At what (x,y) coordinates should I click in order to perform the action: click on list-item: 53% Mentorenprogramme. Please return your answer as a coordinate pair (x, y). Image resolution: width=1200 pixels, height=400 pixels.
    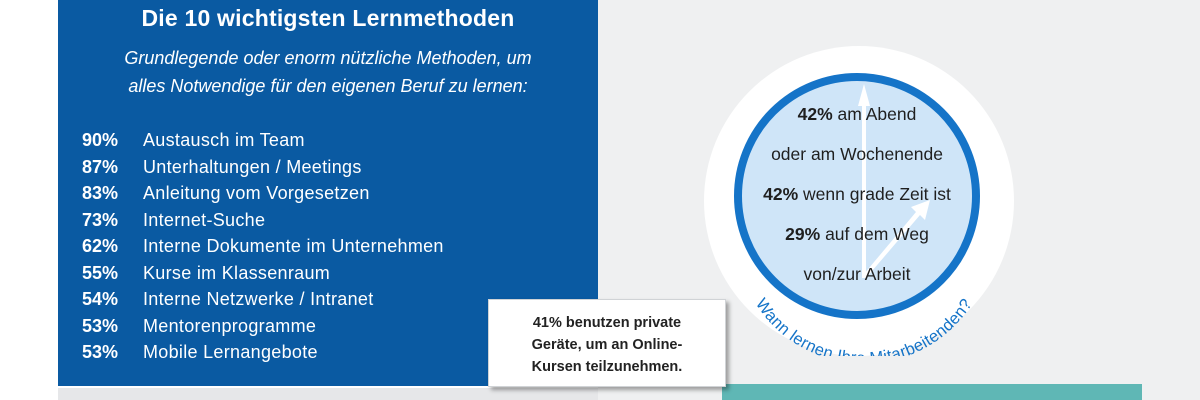
    Looking at the image, I should click on (337, 326).